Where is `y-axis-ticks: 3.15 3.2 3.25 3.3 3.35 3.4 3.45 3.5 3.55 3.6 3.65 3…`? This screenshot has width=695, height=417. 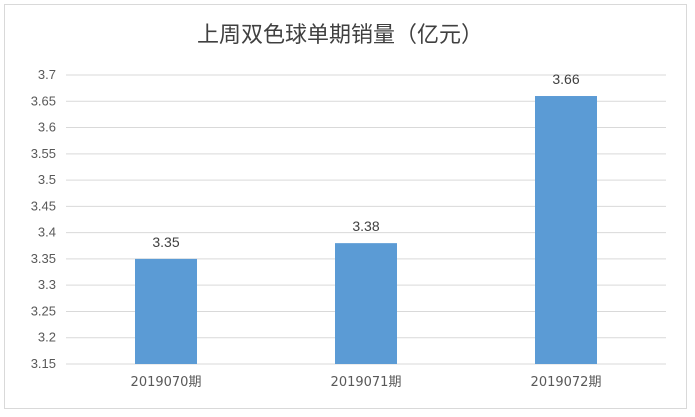 y-axis-ticks: 3.15 3.2 3.25 3.3 3.35 3.4 3.45 3.5 3.55 3.6 3.65 3… is located at coordinates (43, 219).